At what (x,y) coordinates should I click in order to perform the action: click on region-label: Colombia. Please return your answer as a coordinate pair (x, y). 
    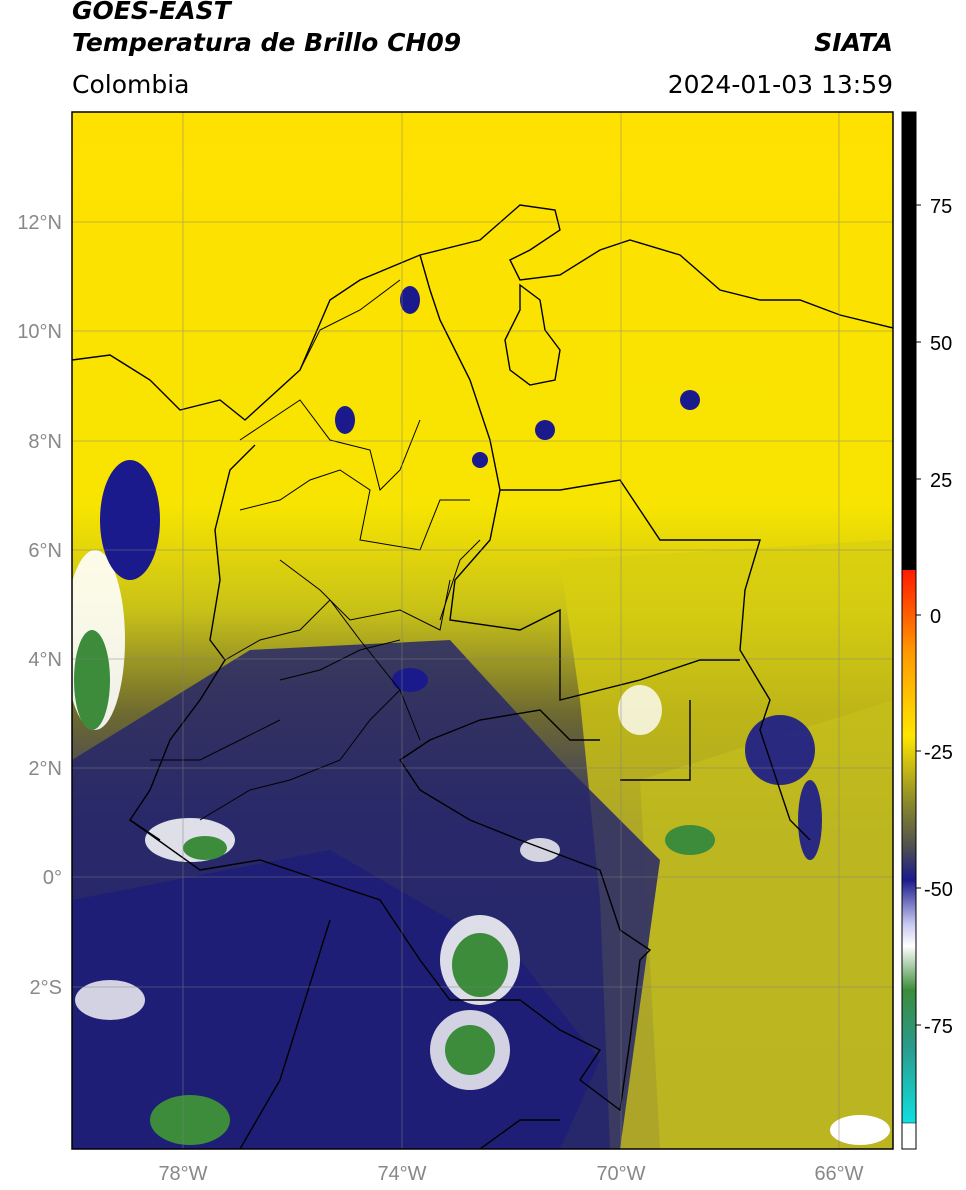
    Looking at the image, I should click on (131, 84).